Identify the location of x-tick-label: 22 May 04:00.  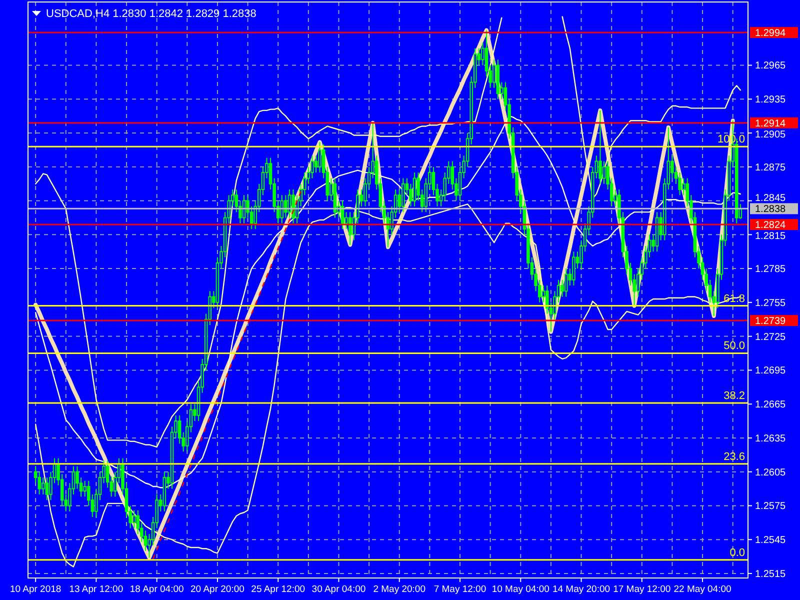
(703, 589).